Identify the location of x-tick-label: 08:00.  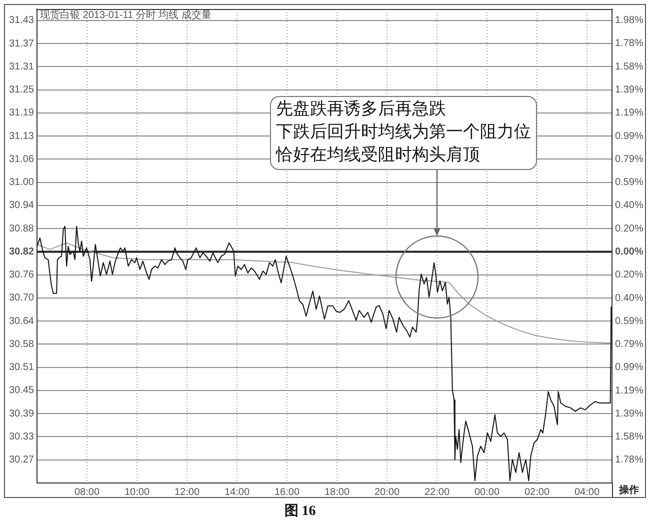
(87, 492).